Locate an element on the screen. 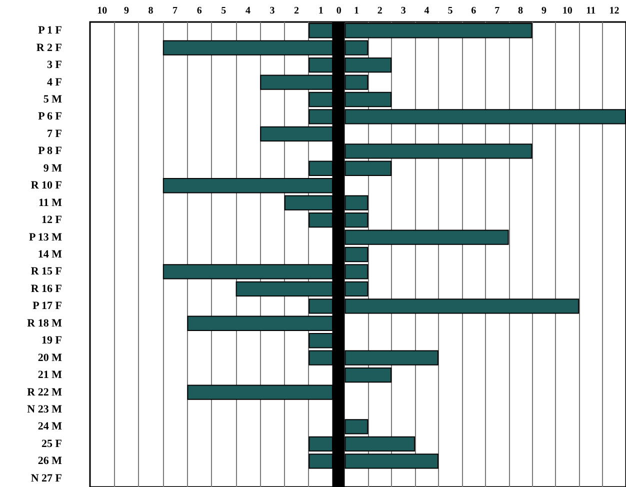 The image size is (626, 487). x-tick-label: 12 is located at coordinates (614, 11).